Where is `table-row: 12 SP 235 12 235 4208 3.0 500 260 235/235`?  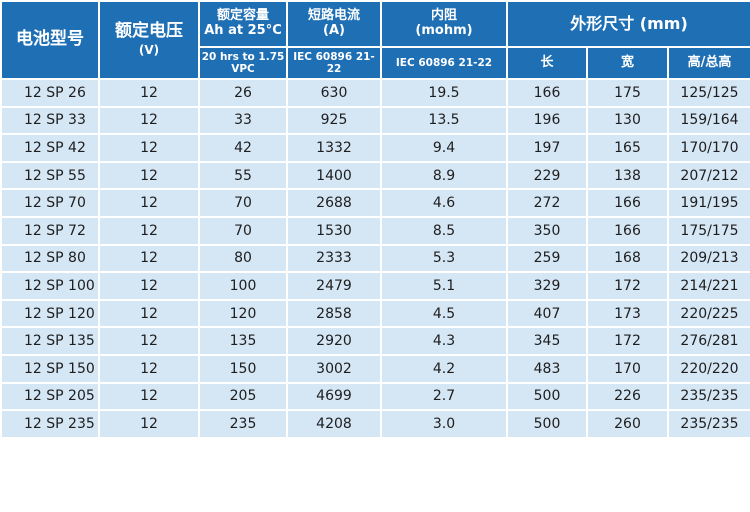
table-row: 12 SP 235 12 235 4208 3.0 500 260 235/235 is located at coordinates (375, 424).